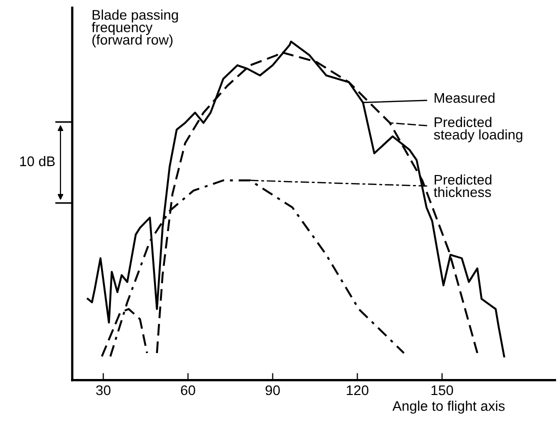  I want to click on x-axis-title: Angle to flight axis, so click(448, 407).